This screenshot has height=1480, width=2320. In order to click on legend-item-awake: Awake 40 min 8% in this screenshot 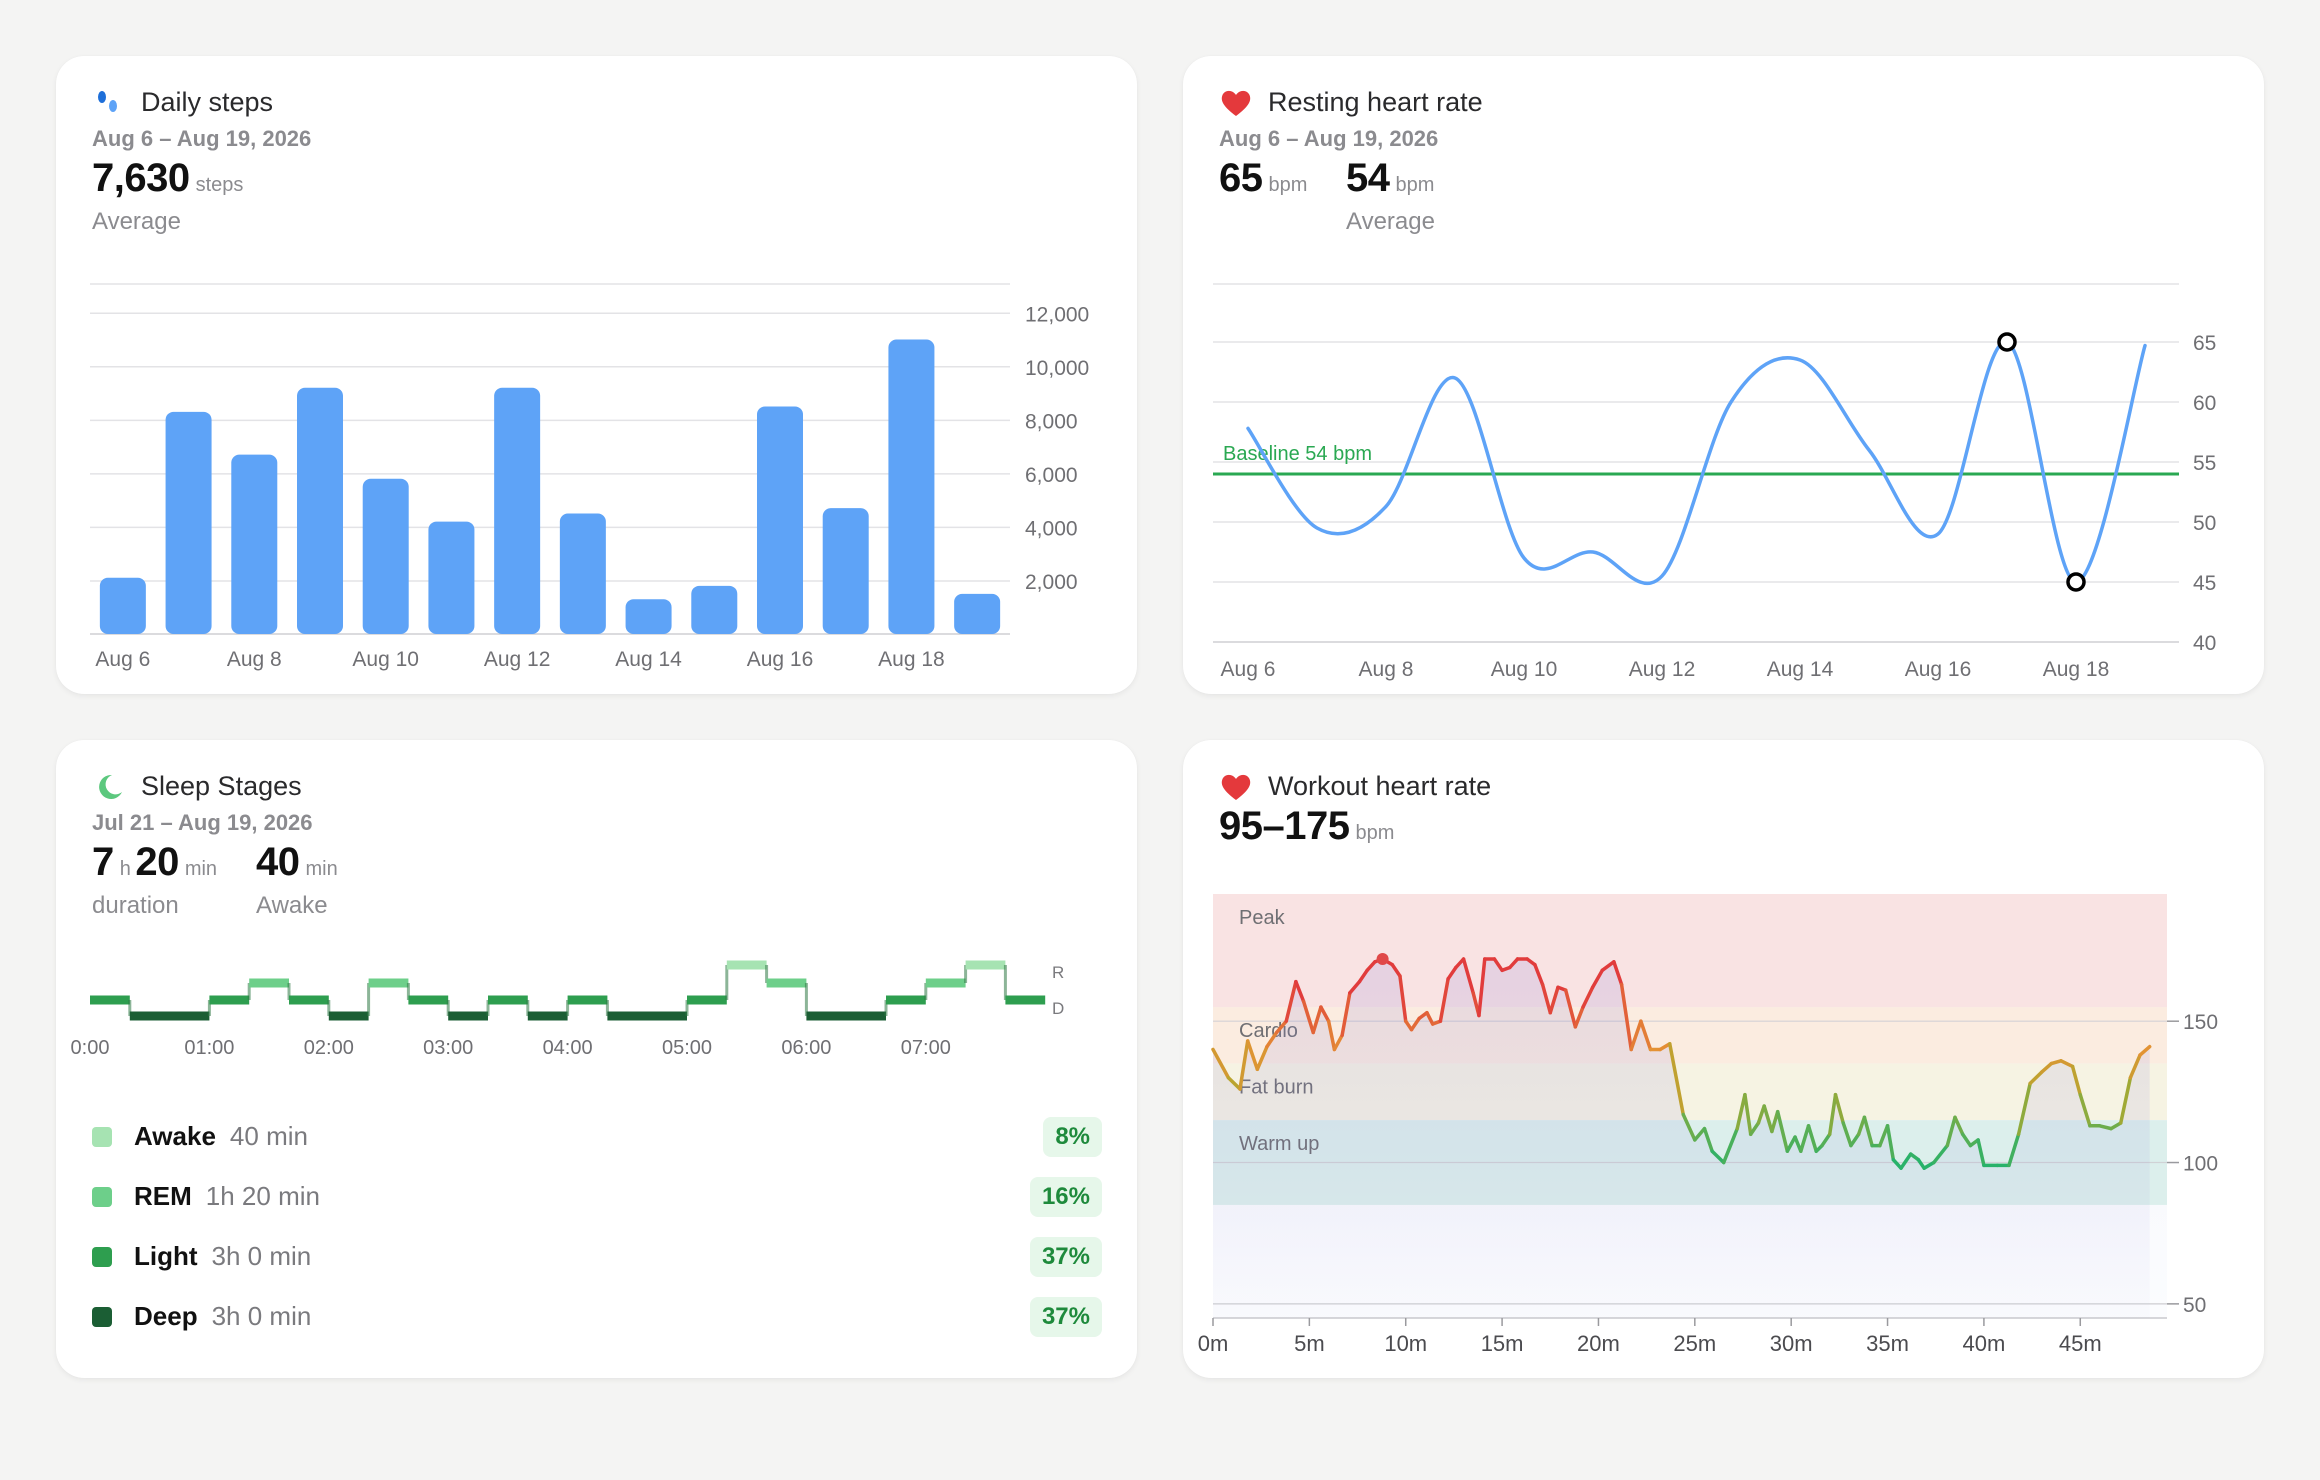, I will do `click(597, 1137)`.